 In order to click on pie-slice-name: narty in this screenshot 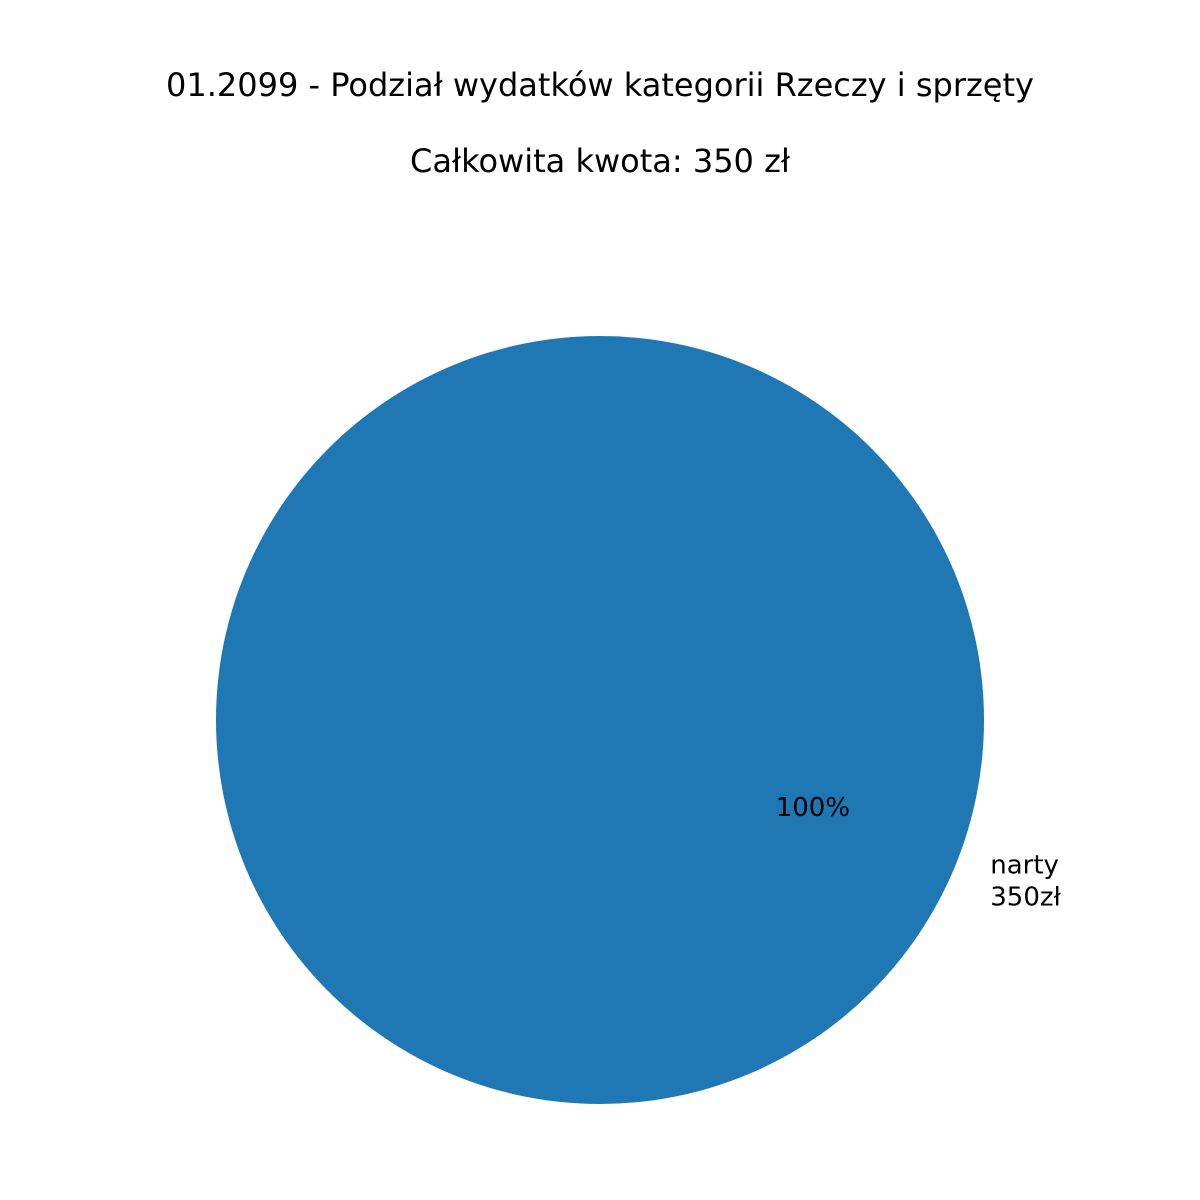, I will do `click(1024, 866)`.